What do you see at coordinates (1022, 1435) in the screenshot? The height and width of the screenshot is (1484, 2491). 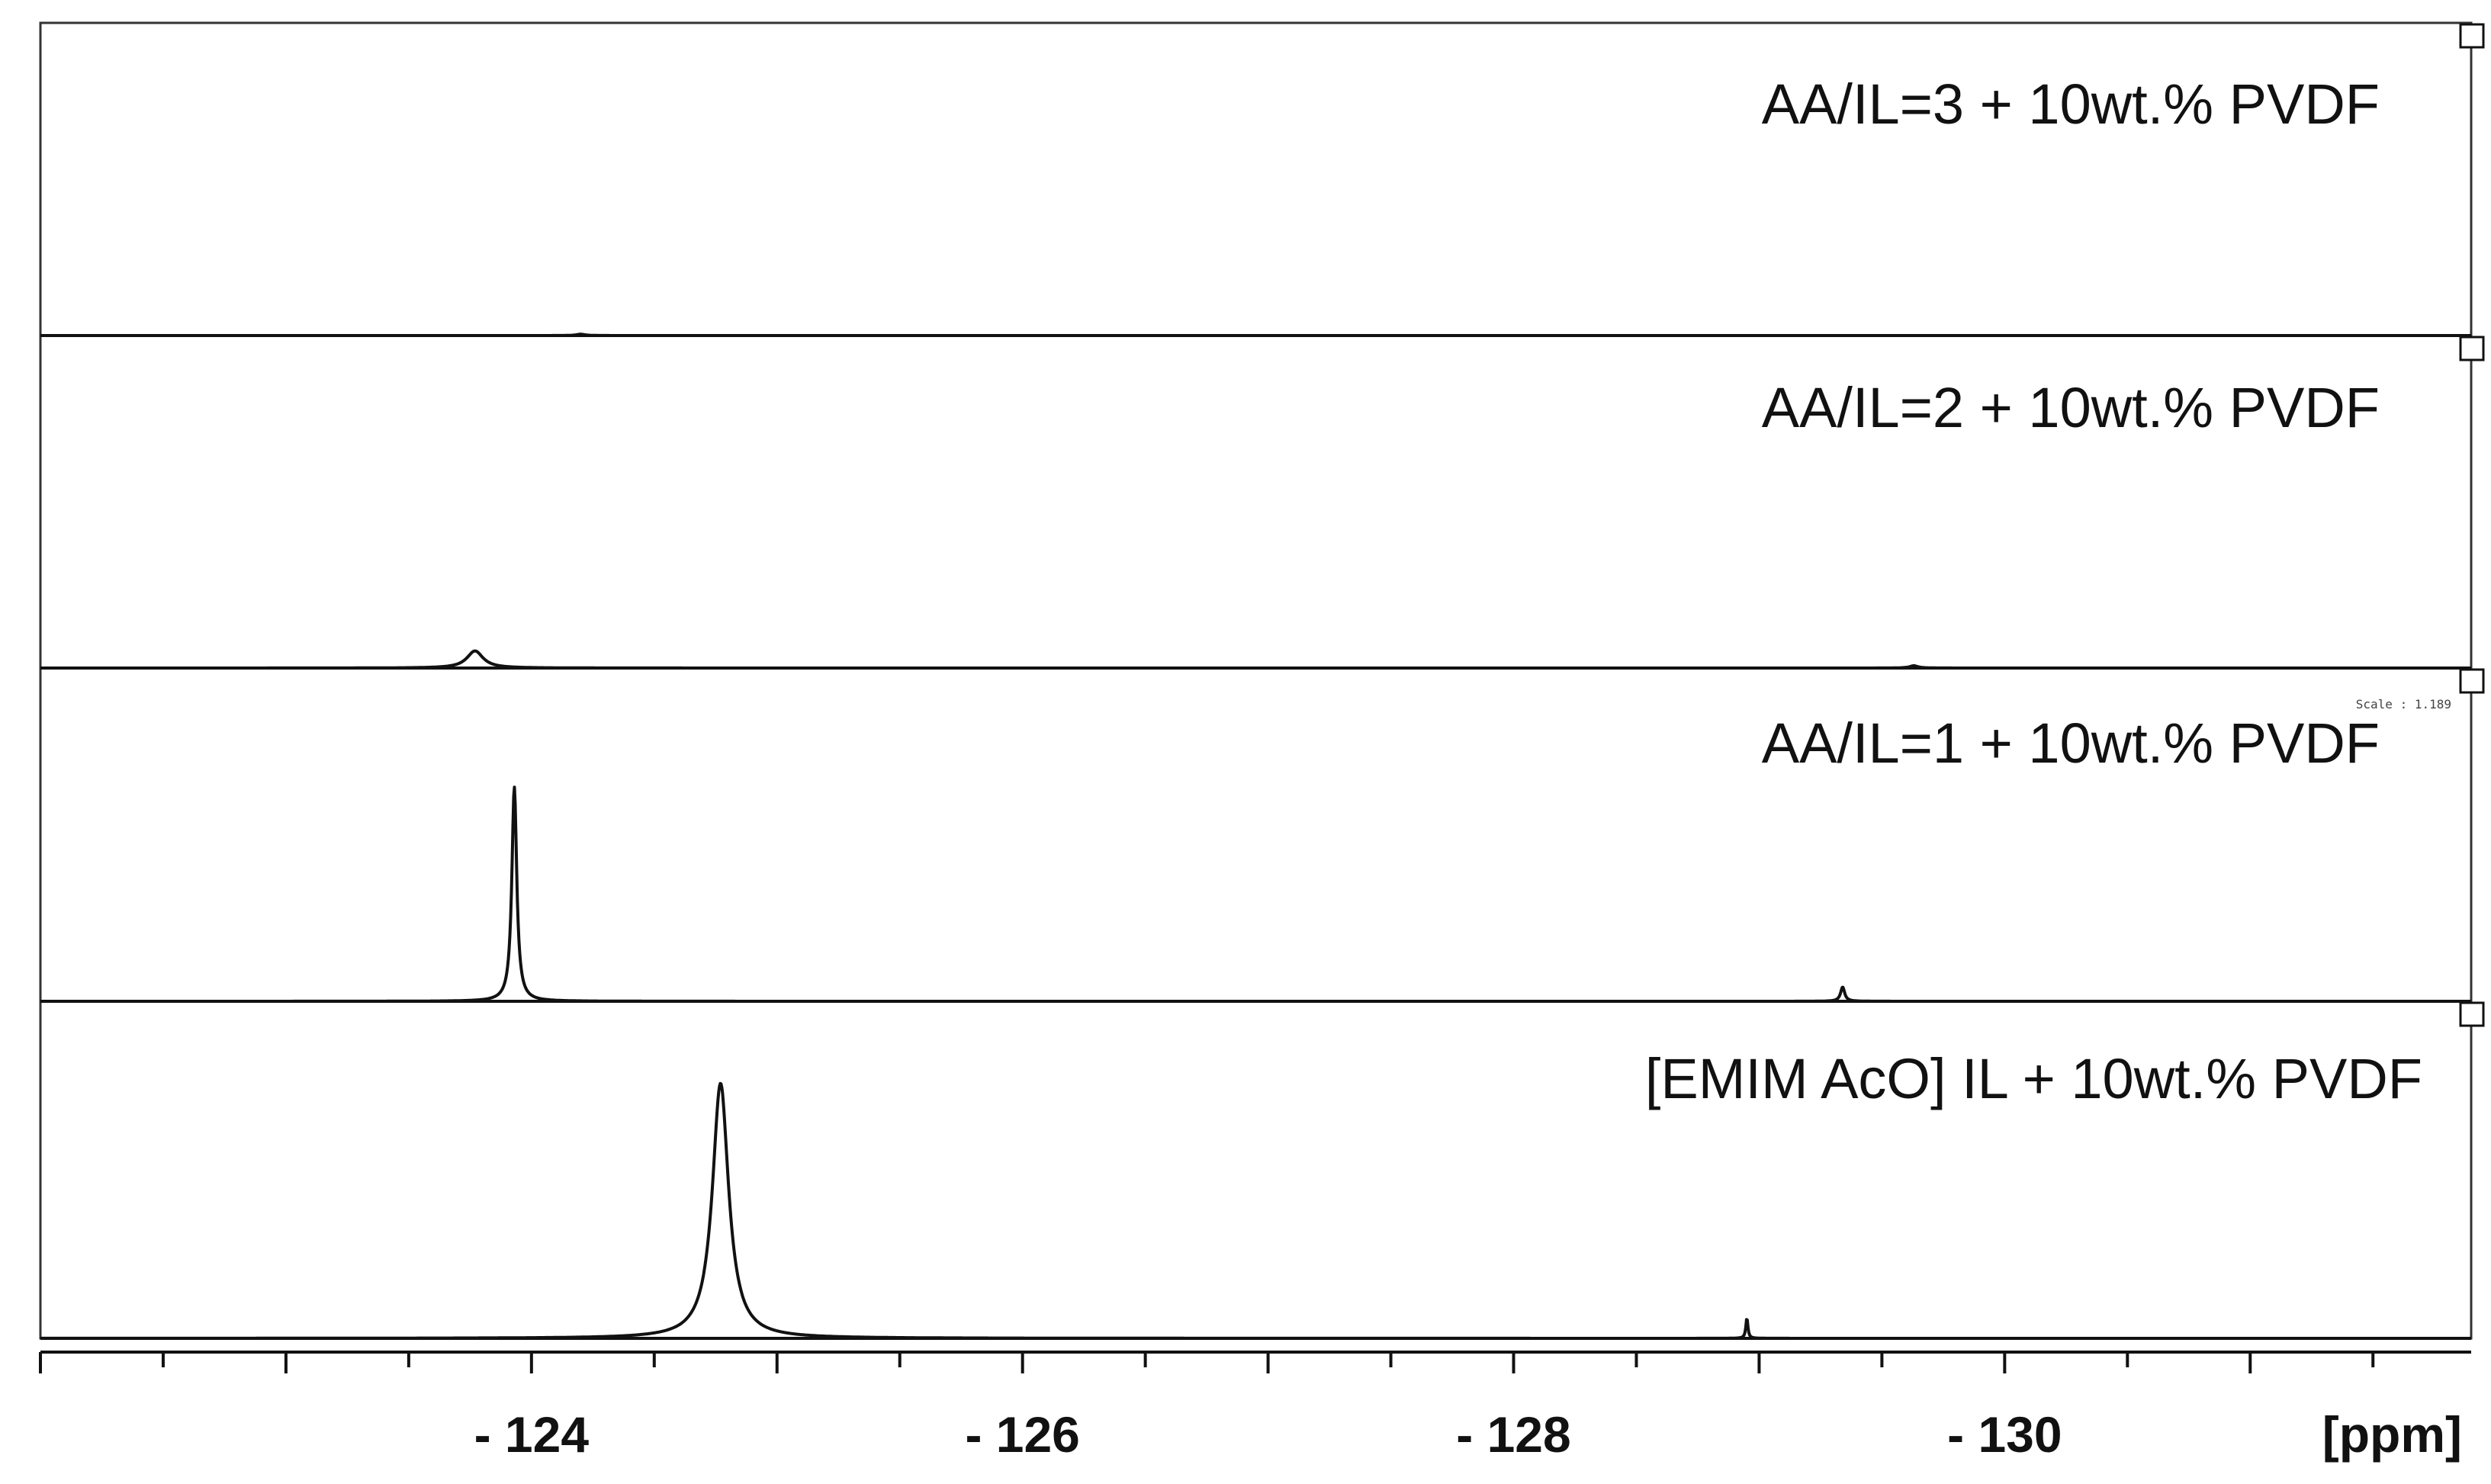 I see `x-tick-label: - 126` at bounding box center [1022, 1435].